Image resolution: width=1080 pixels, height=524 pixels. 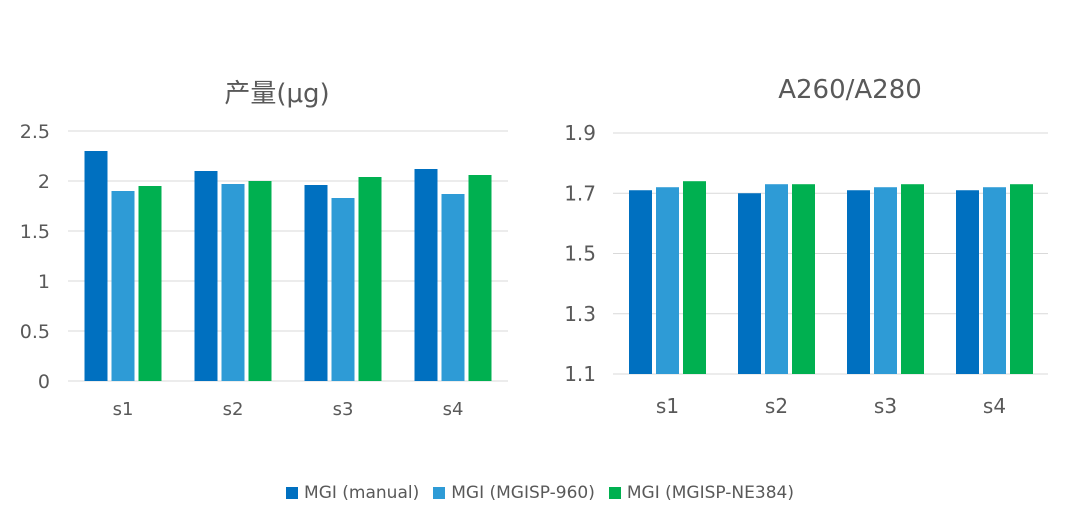 I want to click on y-tick-label: 1.1, so click(x=580, y=374).